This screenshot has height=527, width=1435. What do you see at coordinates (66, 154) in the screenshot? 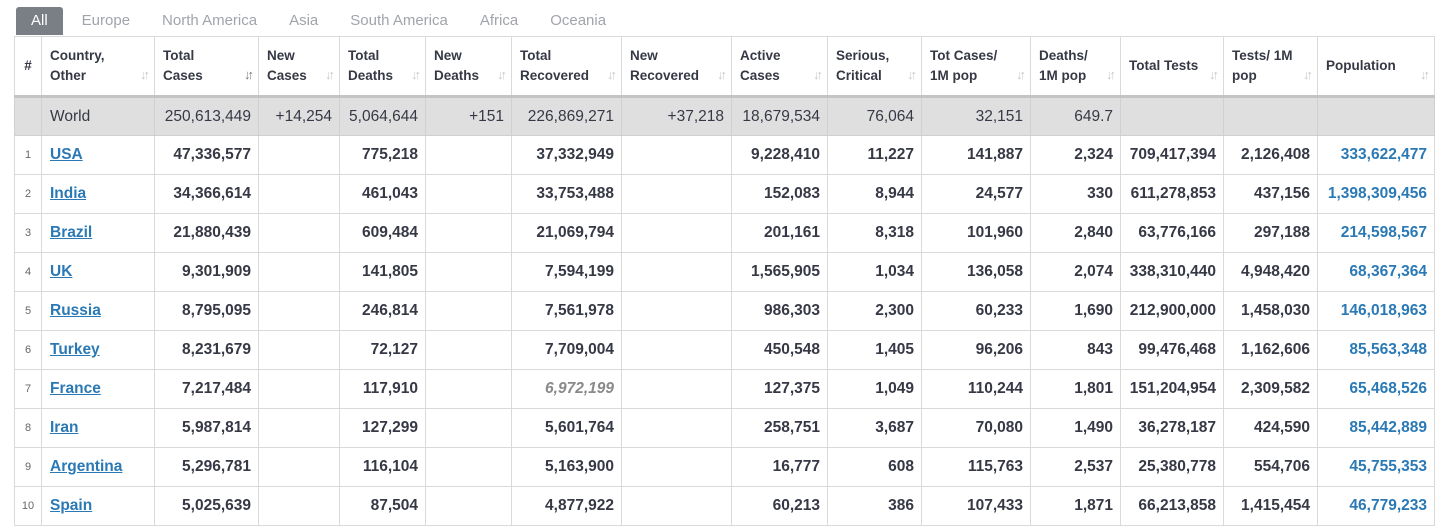
I see `country-link: USA` at bounding box center [66, 154].